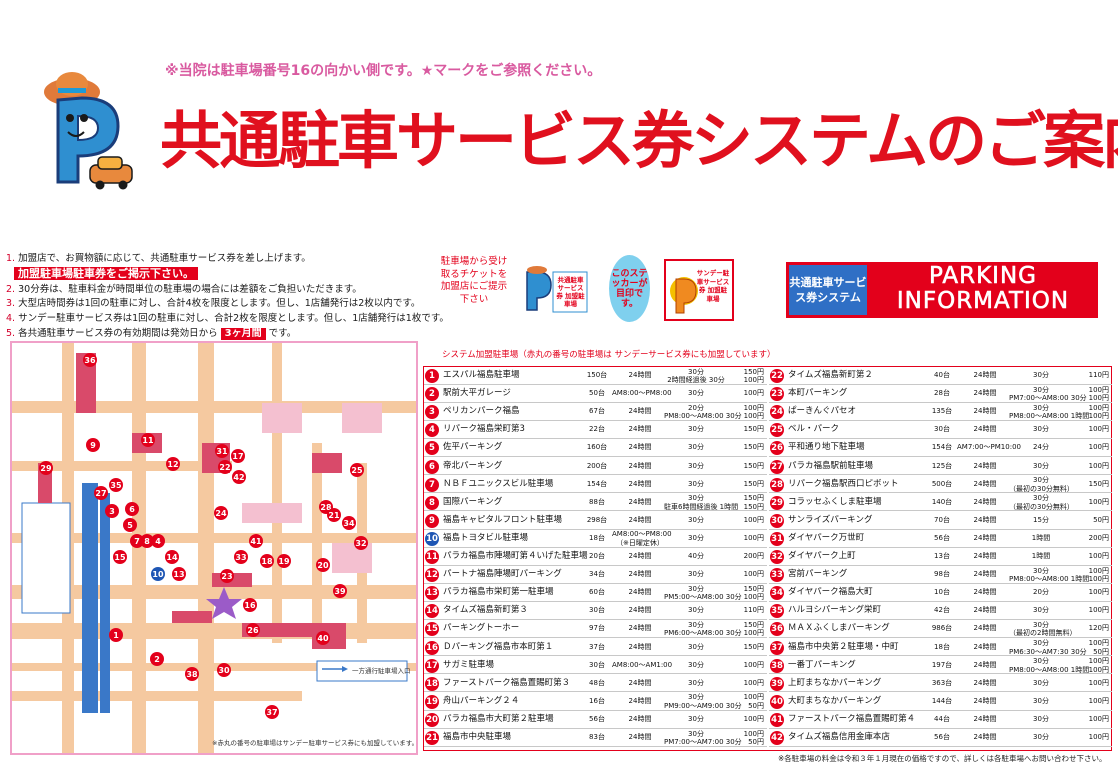 The image size is (1118, 783). Describe the element at coordinates (828, 290) in the screenshot. I see `banner-system-label: 共通駐車サービス券システム` at that location.